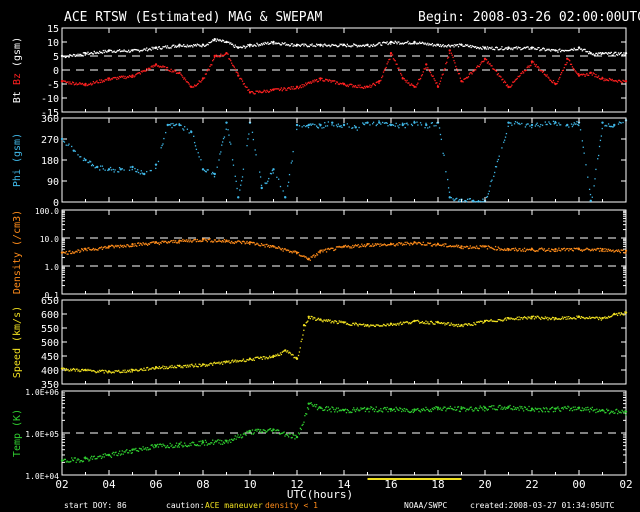  What do you see at coordinates (578, 484) in the screenshot?
I see `x-tick-label: 00` at bounding box center [578, 484].